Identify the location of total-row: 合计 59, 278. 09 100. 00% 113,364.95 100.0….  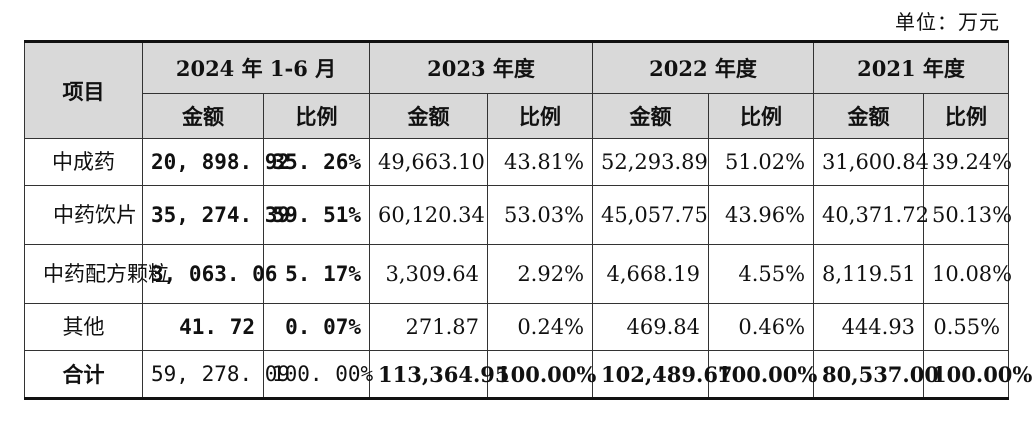
(528, 374).